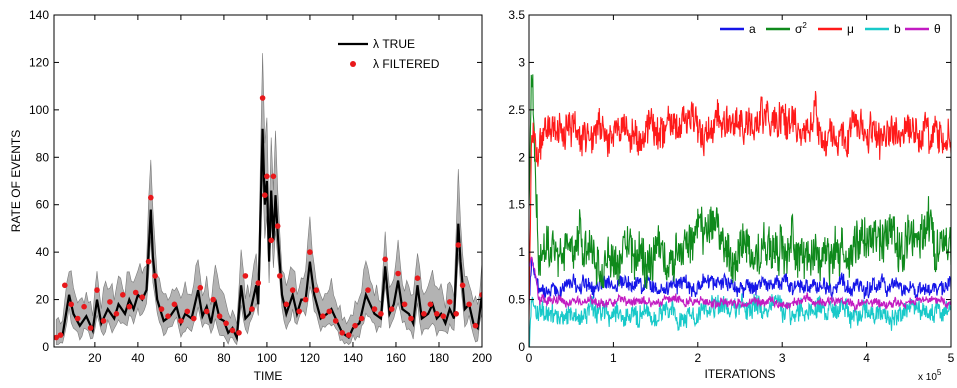  Describe the element at coordinates (613, 358) in the screenshot. I see `right-x-tick-label: 1` at that location.